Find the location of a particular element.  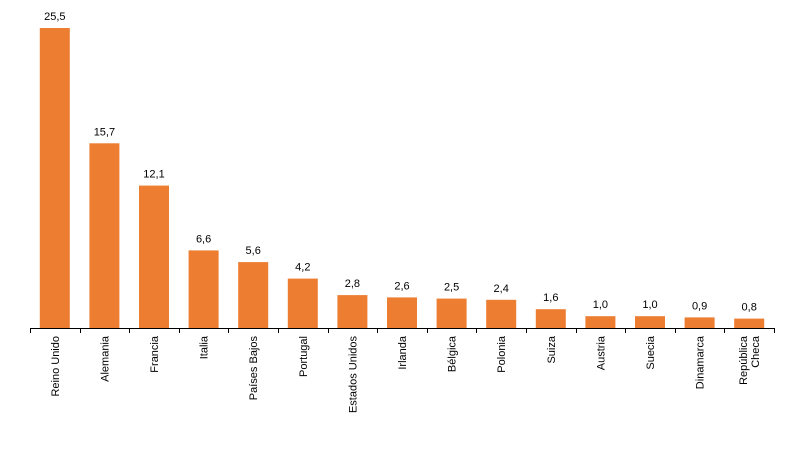

category-label-line: Países Bajos is located at coordinates (254, 368).